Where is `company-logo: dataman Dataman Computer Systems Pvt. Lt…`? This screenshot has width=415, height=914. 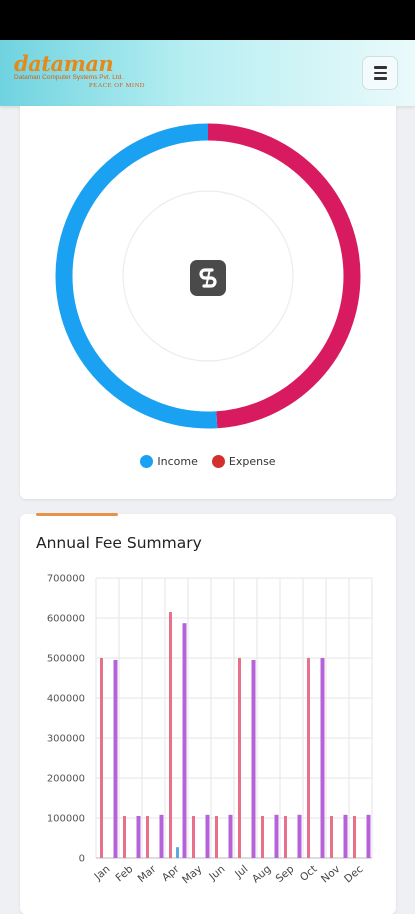
company-logo: dataman Dataman Computer Systems Pvt. Lt… is located at coordinates (79, 70).